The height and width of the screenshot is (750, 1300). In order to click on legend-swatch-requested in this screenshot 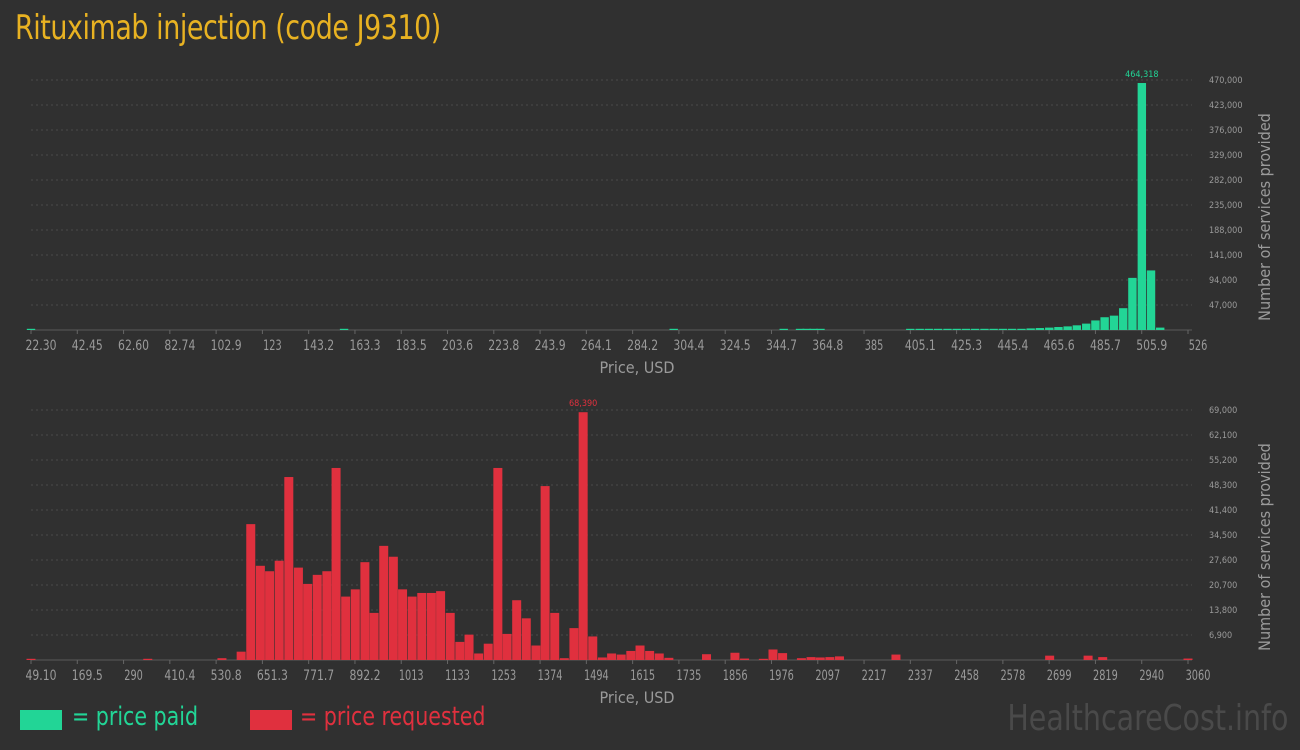, I will do `click(271, 720)`.